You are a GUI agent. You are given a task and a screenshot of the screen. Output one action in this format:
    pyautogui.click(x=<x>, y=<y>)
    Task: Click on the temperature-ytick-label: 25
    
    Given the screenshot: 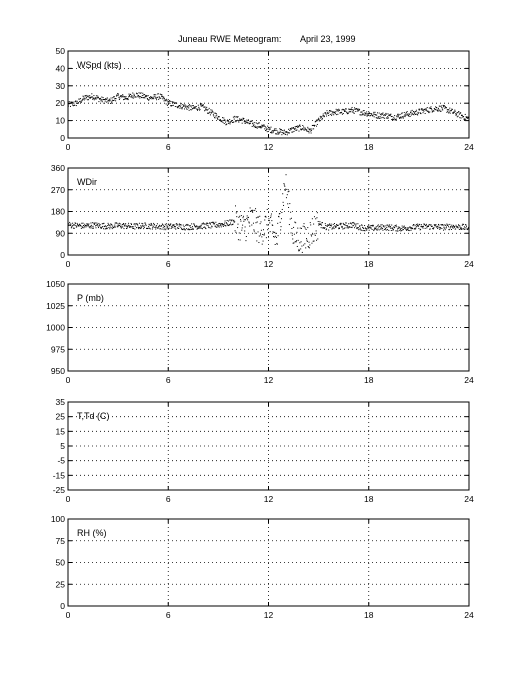 What is the action you would take?
    pyautogui.click(x=61, y=417)
    